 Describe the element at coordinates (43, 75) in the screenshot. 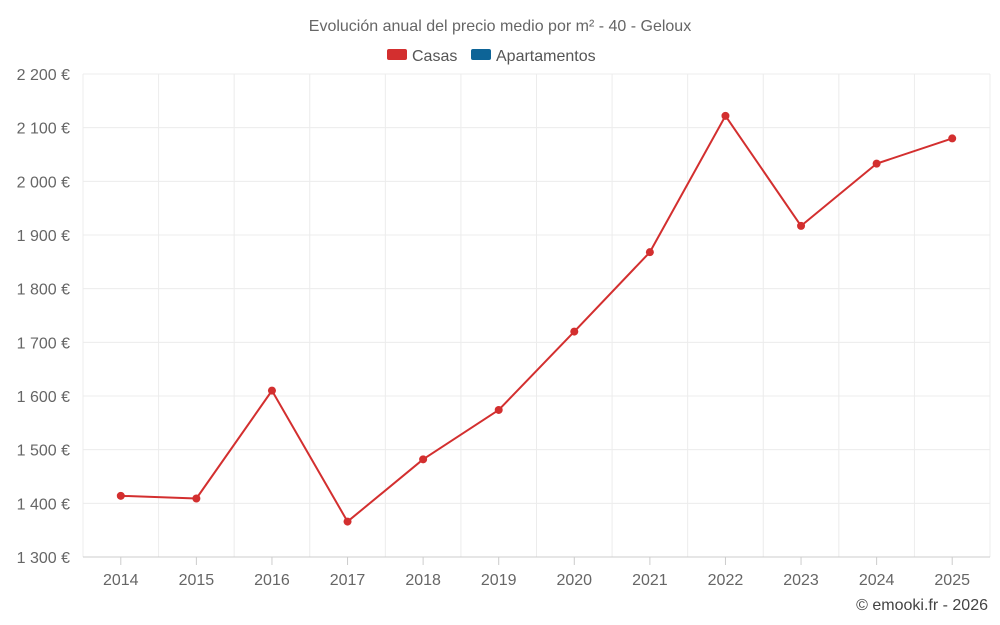

I see `y-tick-label: 2 200 €` at that location.